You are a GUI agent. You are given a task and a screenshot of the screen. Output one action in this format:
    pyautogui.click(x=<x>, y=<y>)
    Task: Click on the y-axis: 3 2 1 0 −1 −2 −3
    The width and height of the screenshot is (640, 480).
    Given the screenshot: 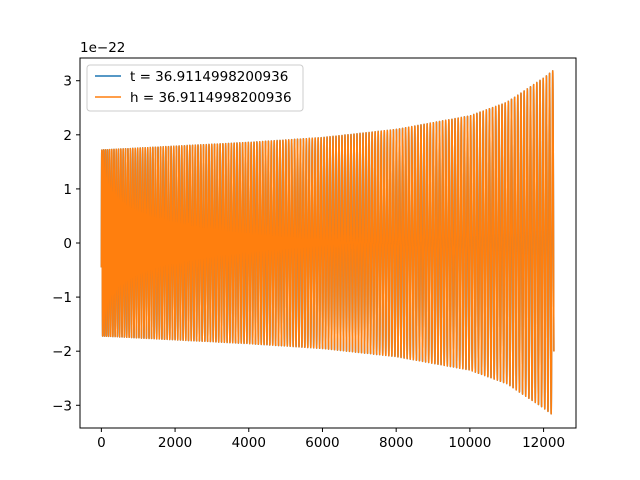 What is the action you would take?
    pyautogui.click(x=66, y=244)
    